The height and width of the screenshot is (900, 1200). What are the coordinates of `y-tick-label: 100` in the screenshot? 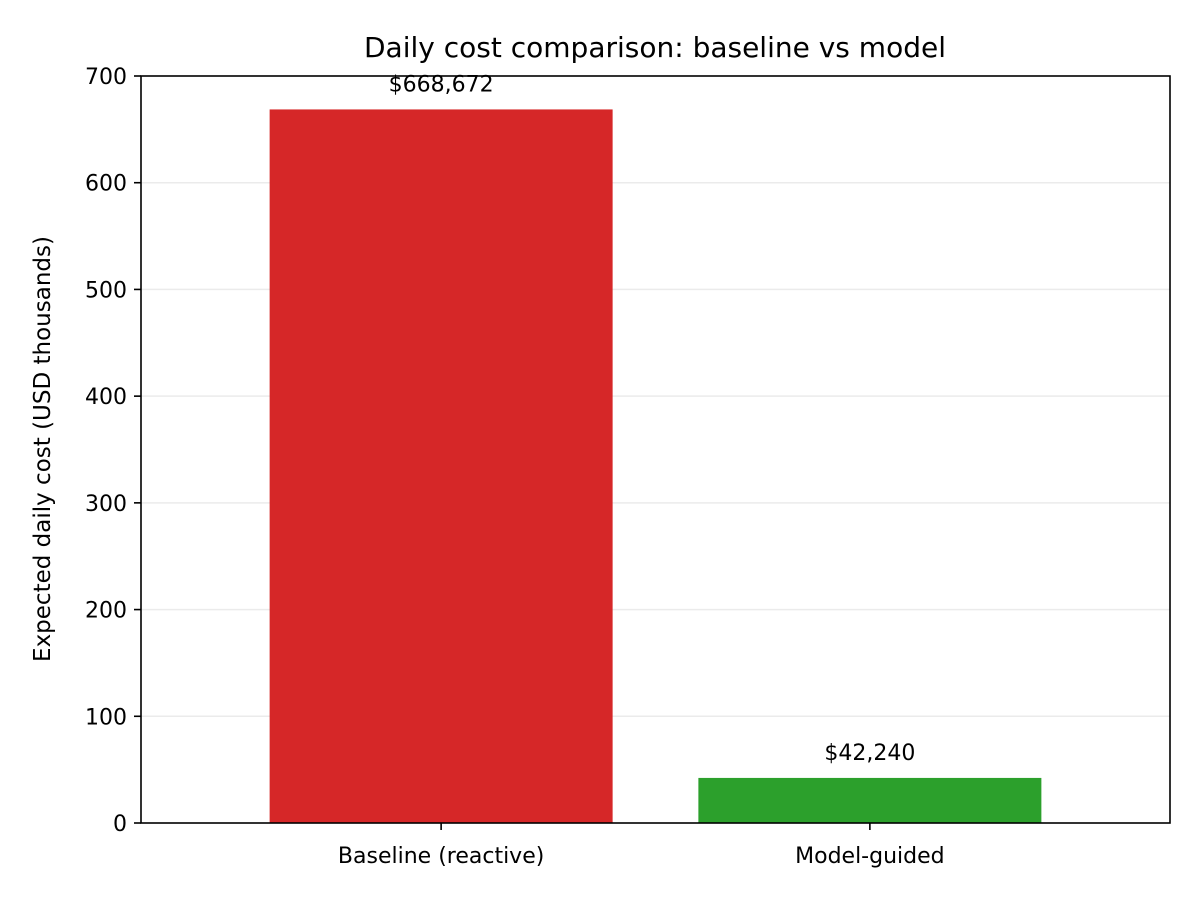 It's located at (106, 717).